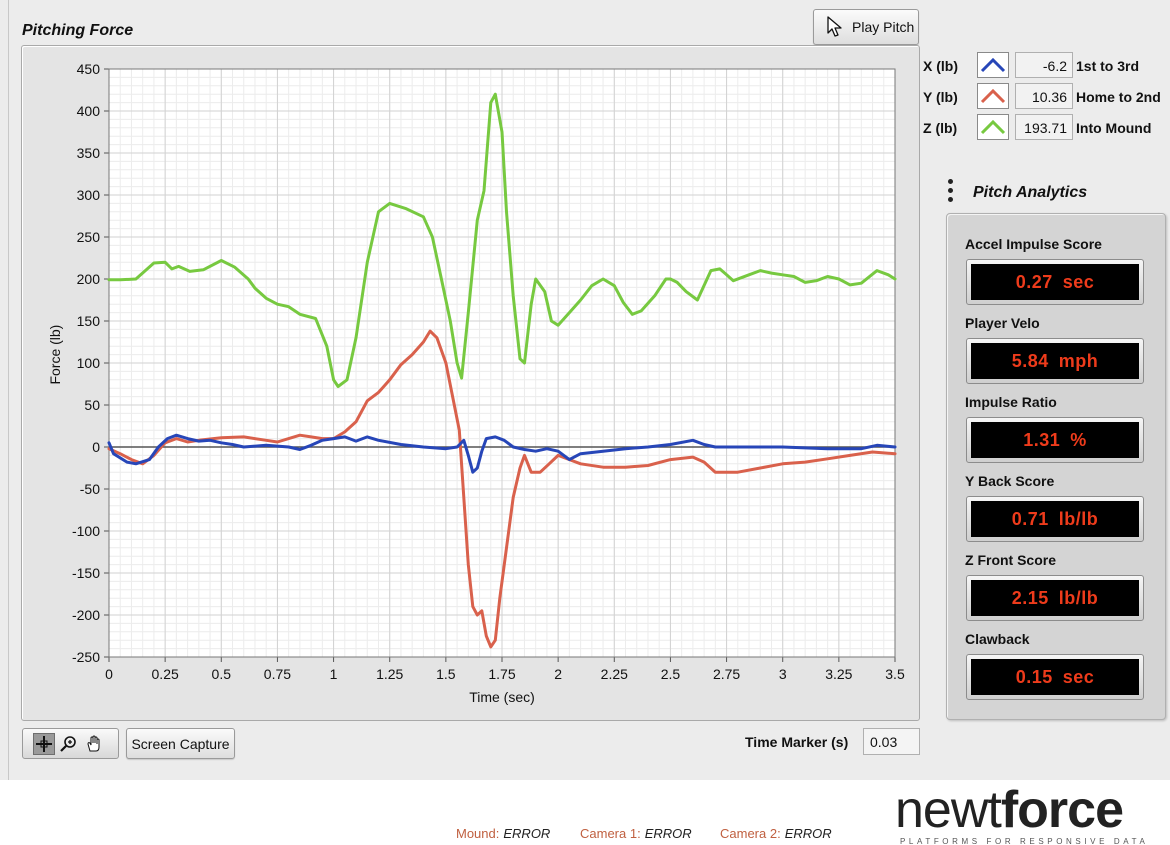 This screenshot has width=1170, height=845. What do you see at coordinates (1030, 360) in the screenshot?
I see `metric-value: 5.84` at bounding box center [1030, 360].